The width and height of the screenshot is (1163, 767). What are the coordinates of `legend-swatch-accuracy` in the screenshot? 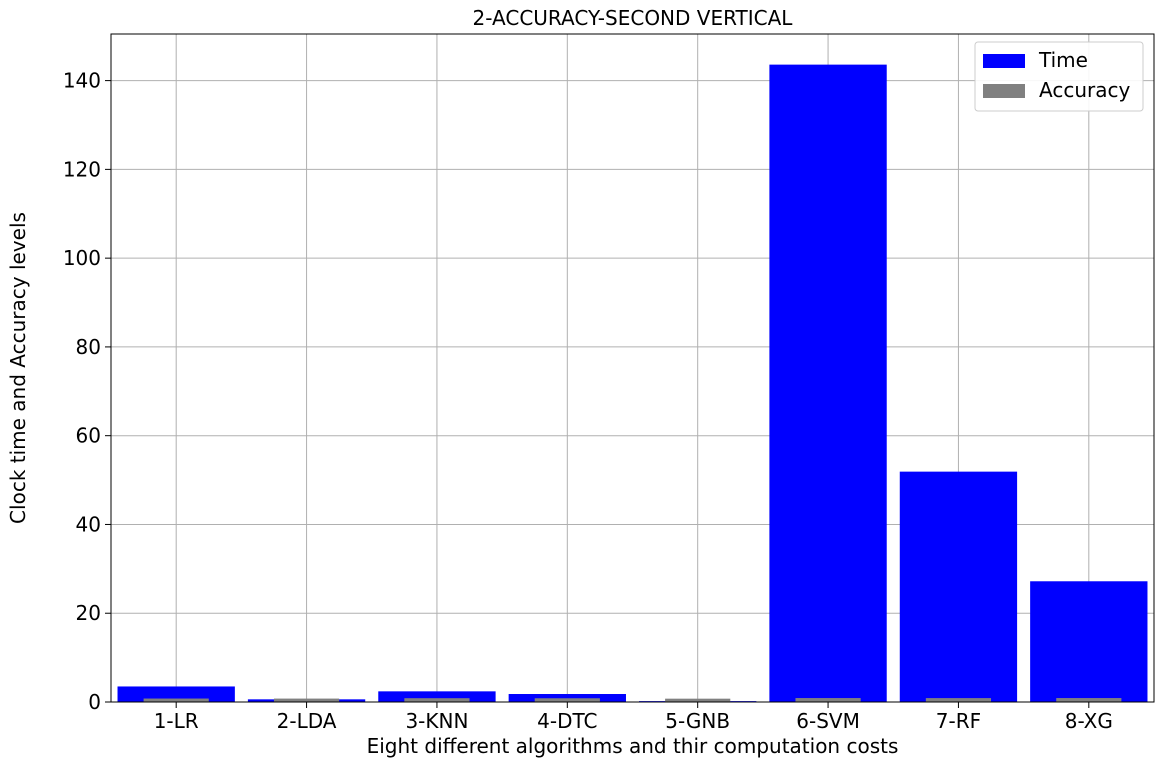 It's located at (1004, 91).